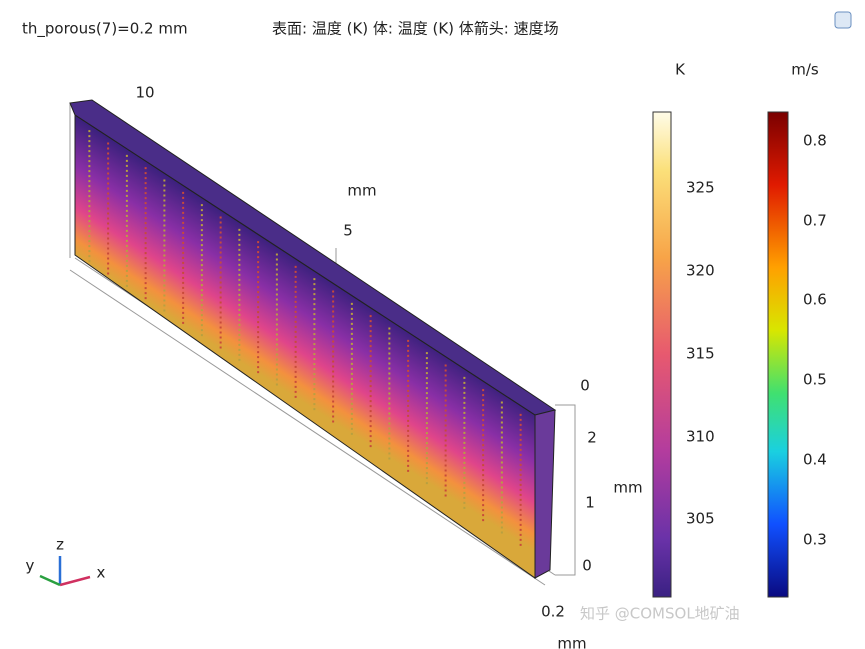  I want to click on view-icon, so click(843, 20).